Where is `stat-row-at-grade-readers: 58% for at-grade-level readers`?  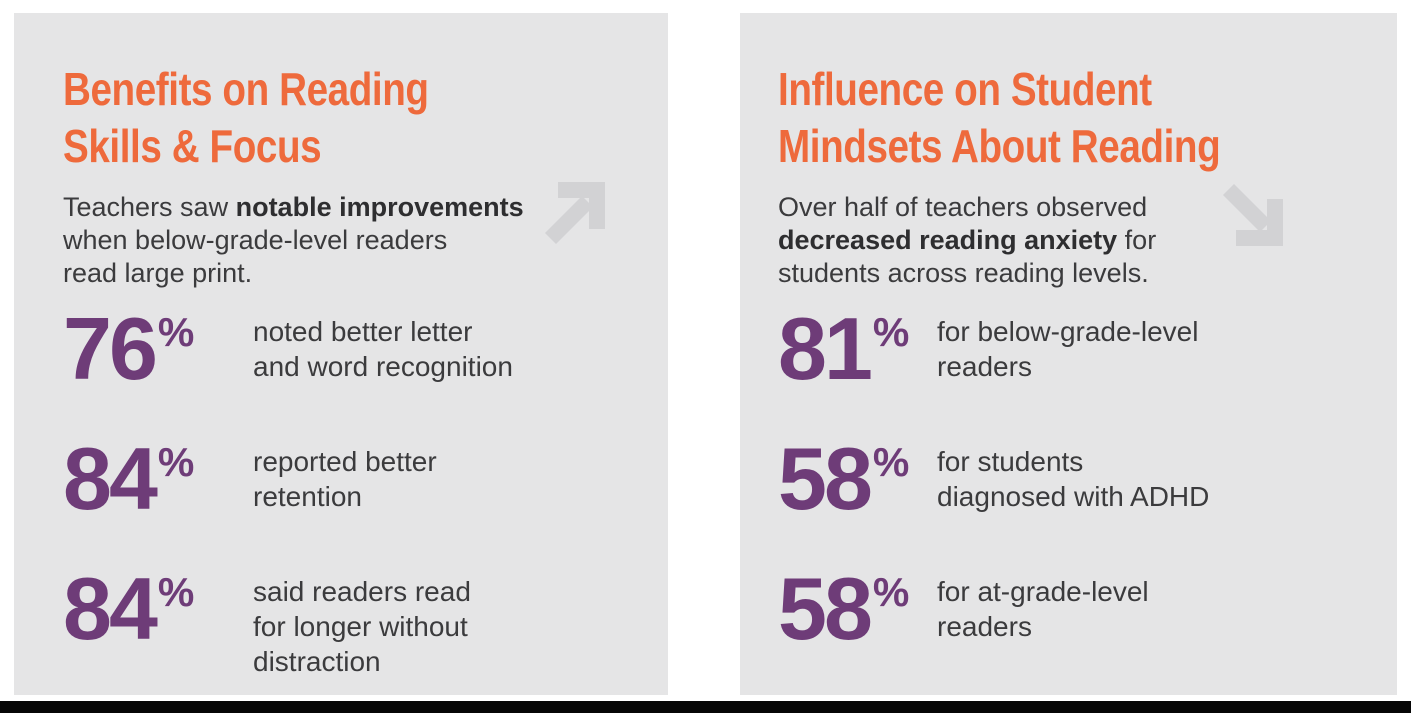 stat-row-at-grade-readers: 58% for at-grade-level readers is located at coordinates (1058, 630).